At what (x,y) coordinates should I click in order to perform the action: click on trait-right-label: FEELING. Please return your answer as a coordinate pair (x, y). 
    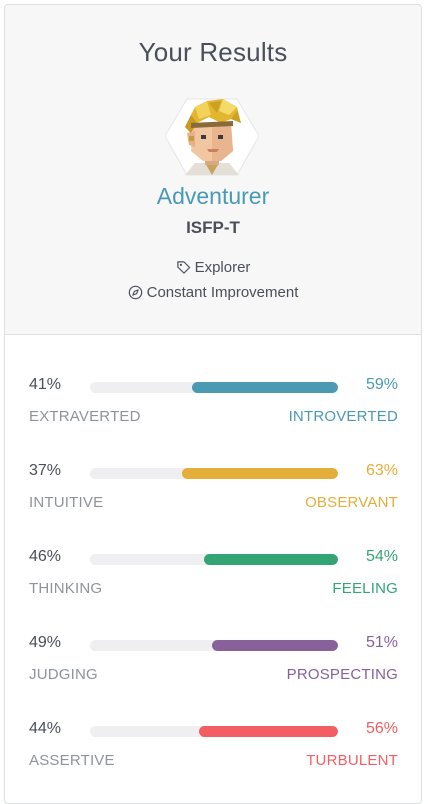
    Looking at the image, I should click on (365, 588).